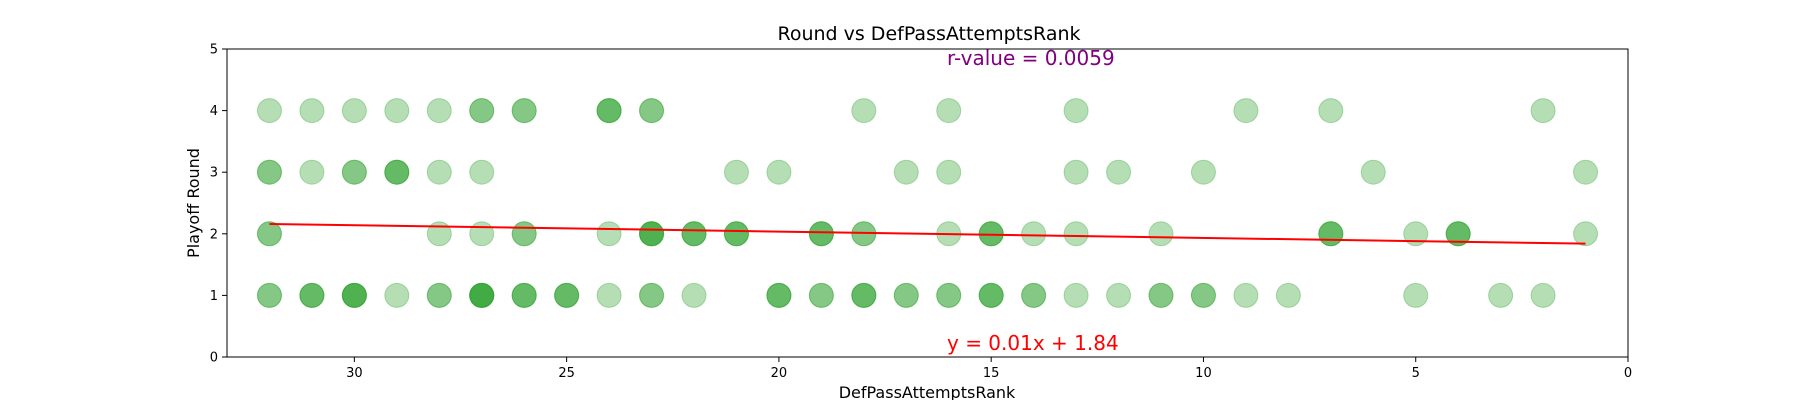 The width and height of the screenshot is (1800, 400). Describe the element at coordinates (927, 233) in the screenshot. I see `regression-line` at that location.